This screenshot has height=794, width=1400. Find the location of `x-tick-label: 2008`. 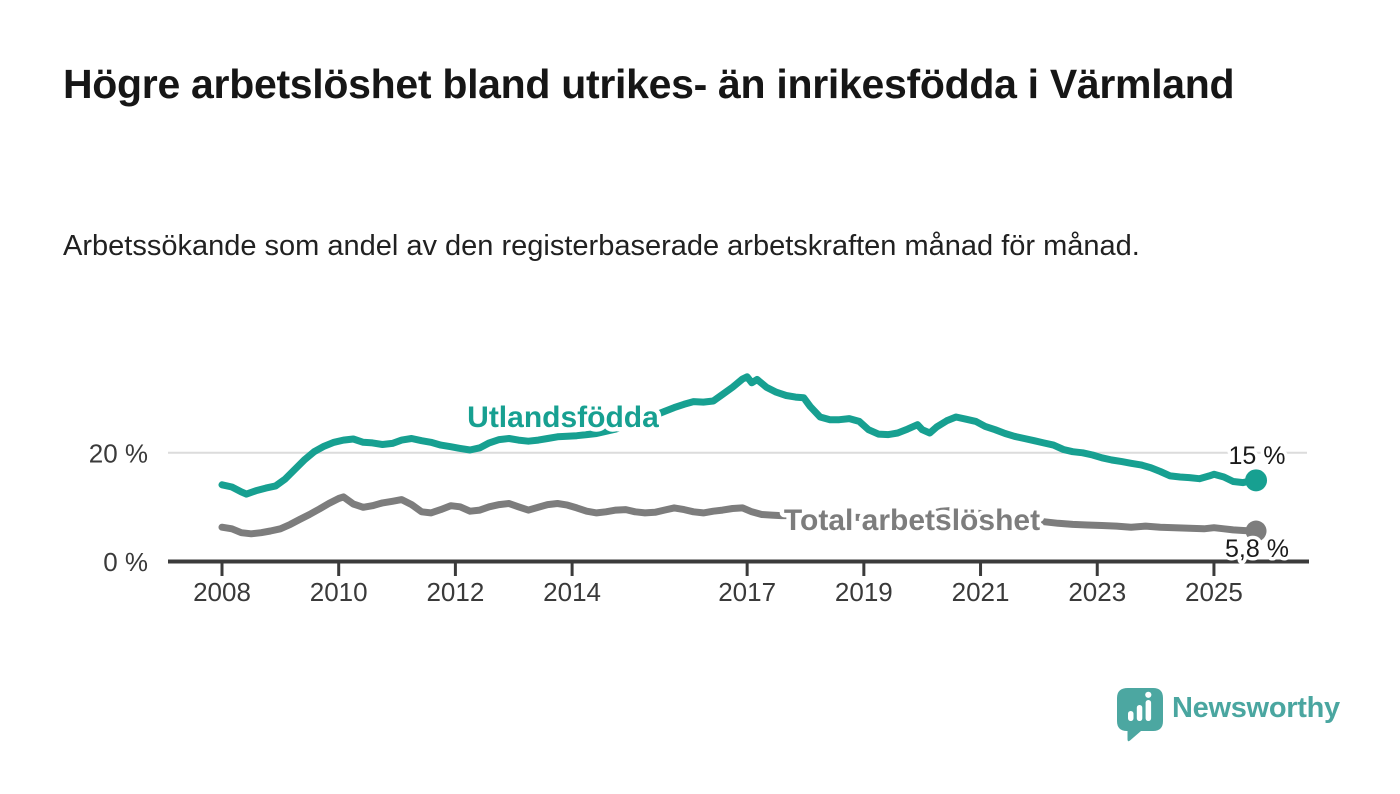

x-tick-label: 2008 is located at coordinates (222, 592).